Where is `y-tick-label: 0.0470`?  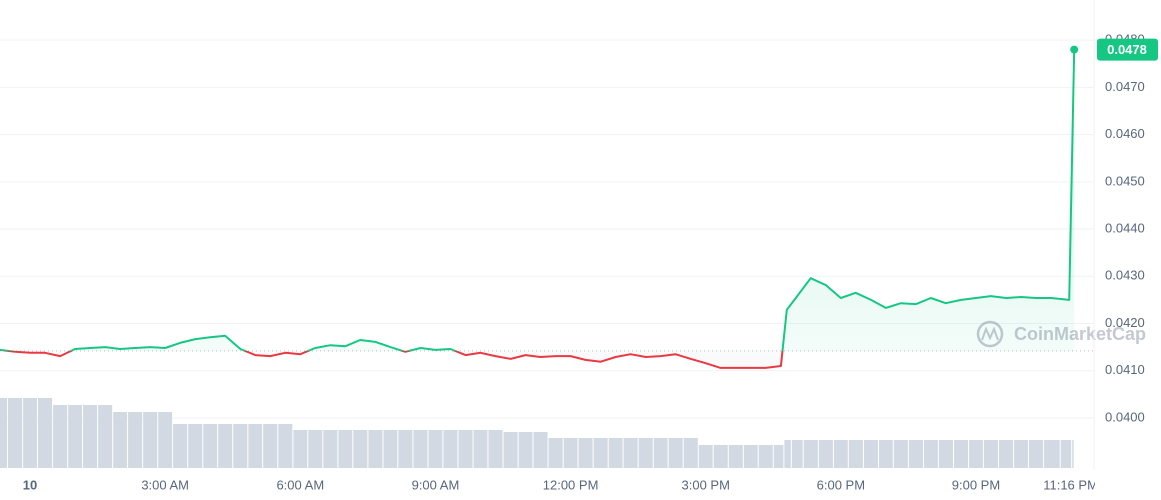
y-tick-label: 0.0470 is located at coordinates (1125, 86).